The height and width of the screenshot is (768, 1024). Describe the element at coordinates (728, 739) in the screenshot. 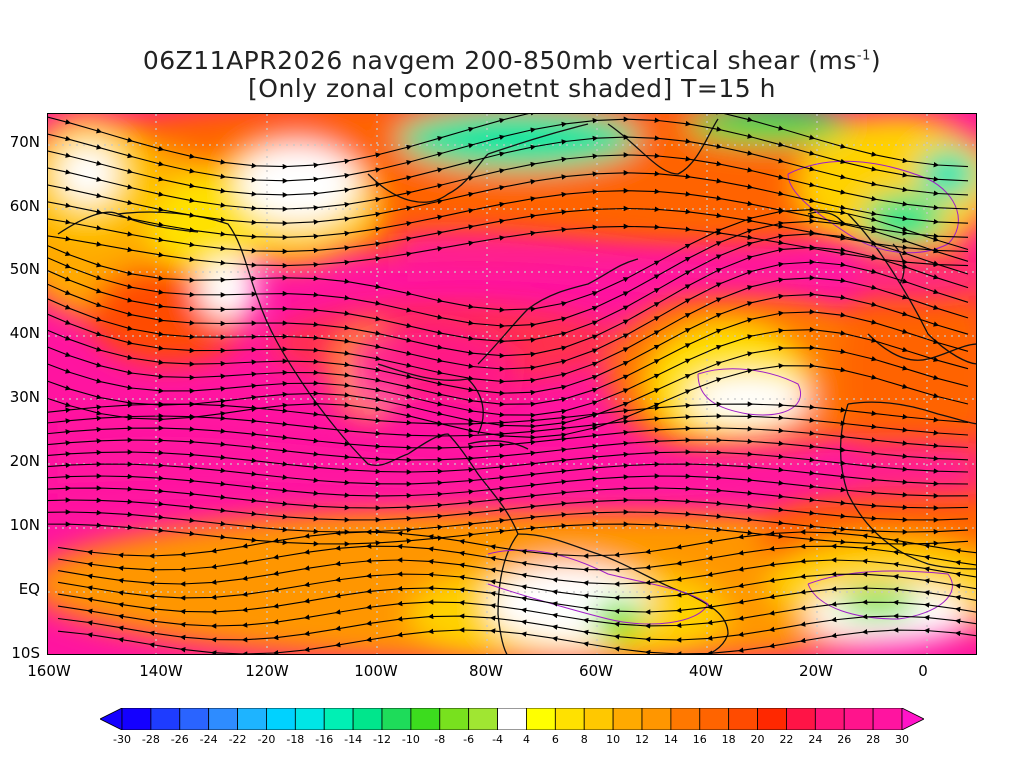

I see `colorbar-label: 18` at that location.